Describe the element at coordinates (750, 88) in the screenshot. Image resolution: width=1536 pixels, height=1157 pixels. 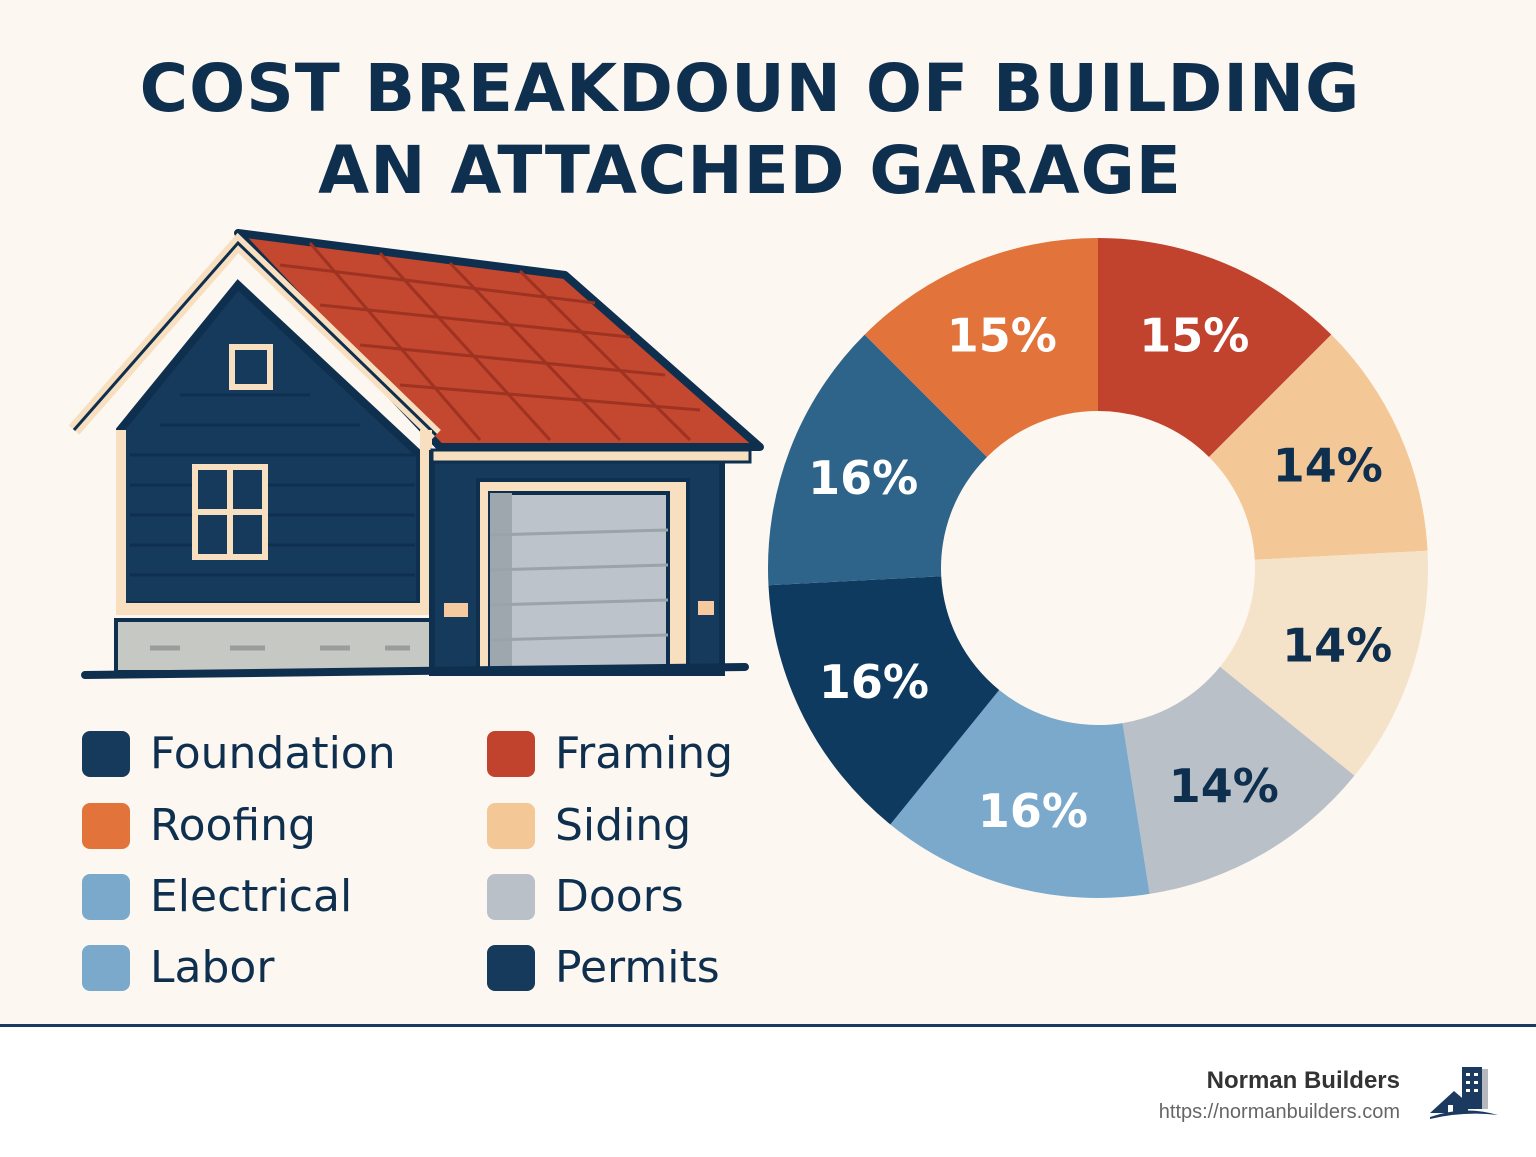
I see `title-line-1: COST BREAKDOUN OF BUILDING` at that location.